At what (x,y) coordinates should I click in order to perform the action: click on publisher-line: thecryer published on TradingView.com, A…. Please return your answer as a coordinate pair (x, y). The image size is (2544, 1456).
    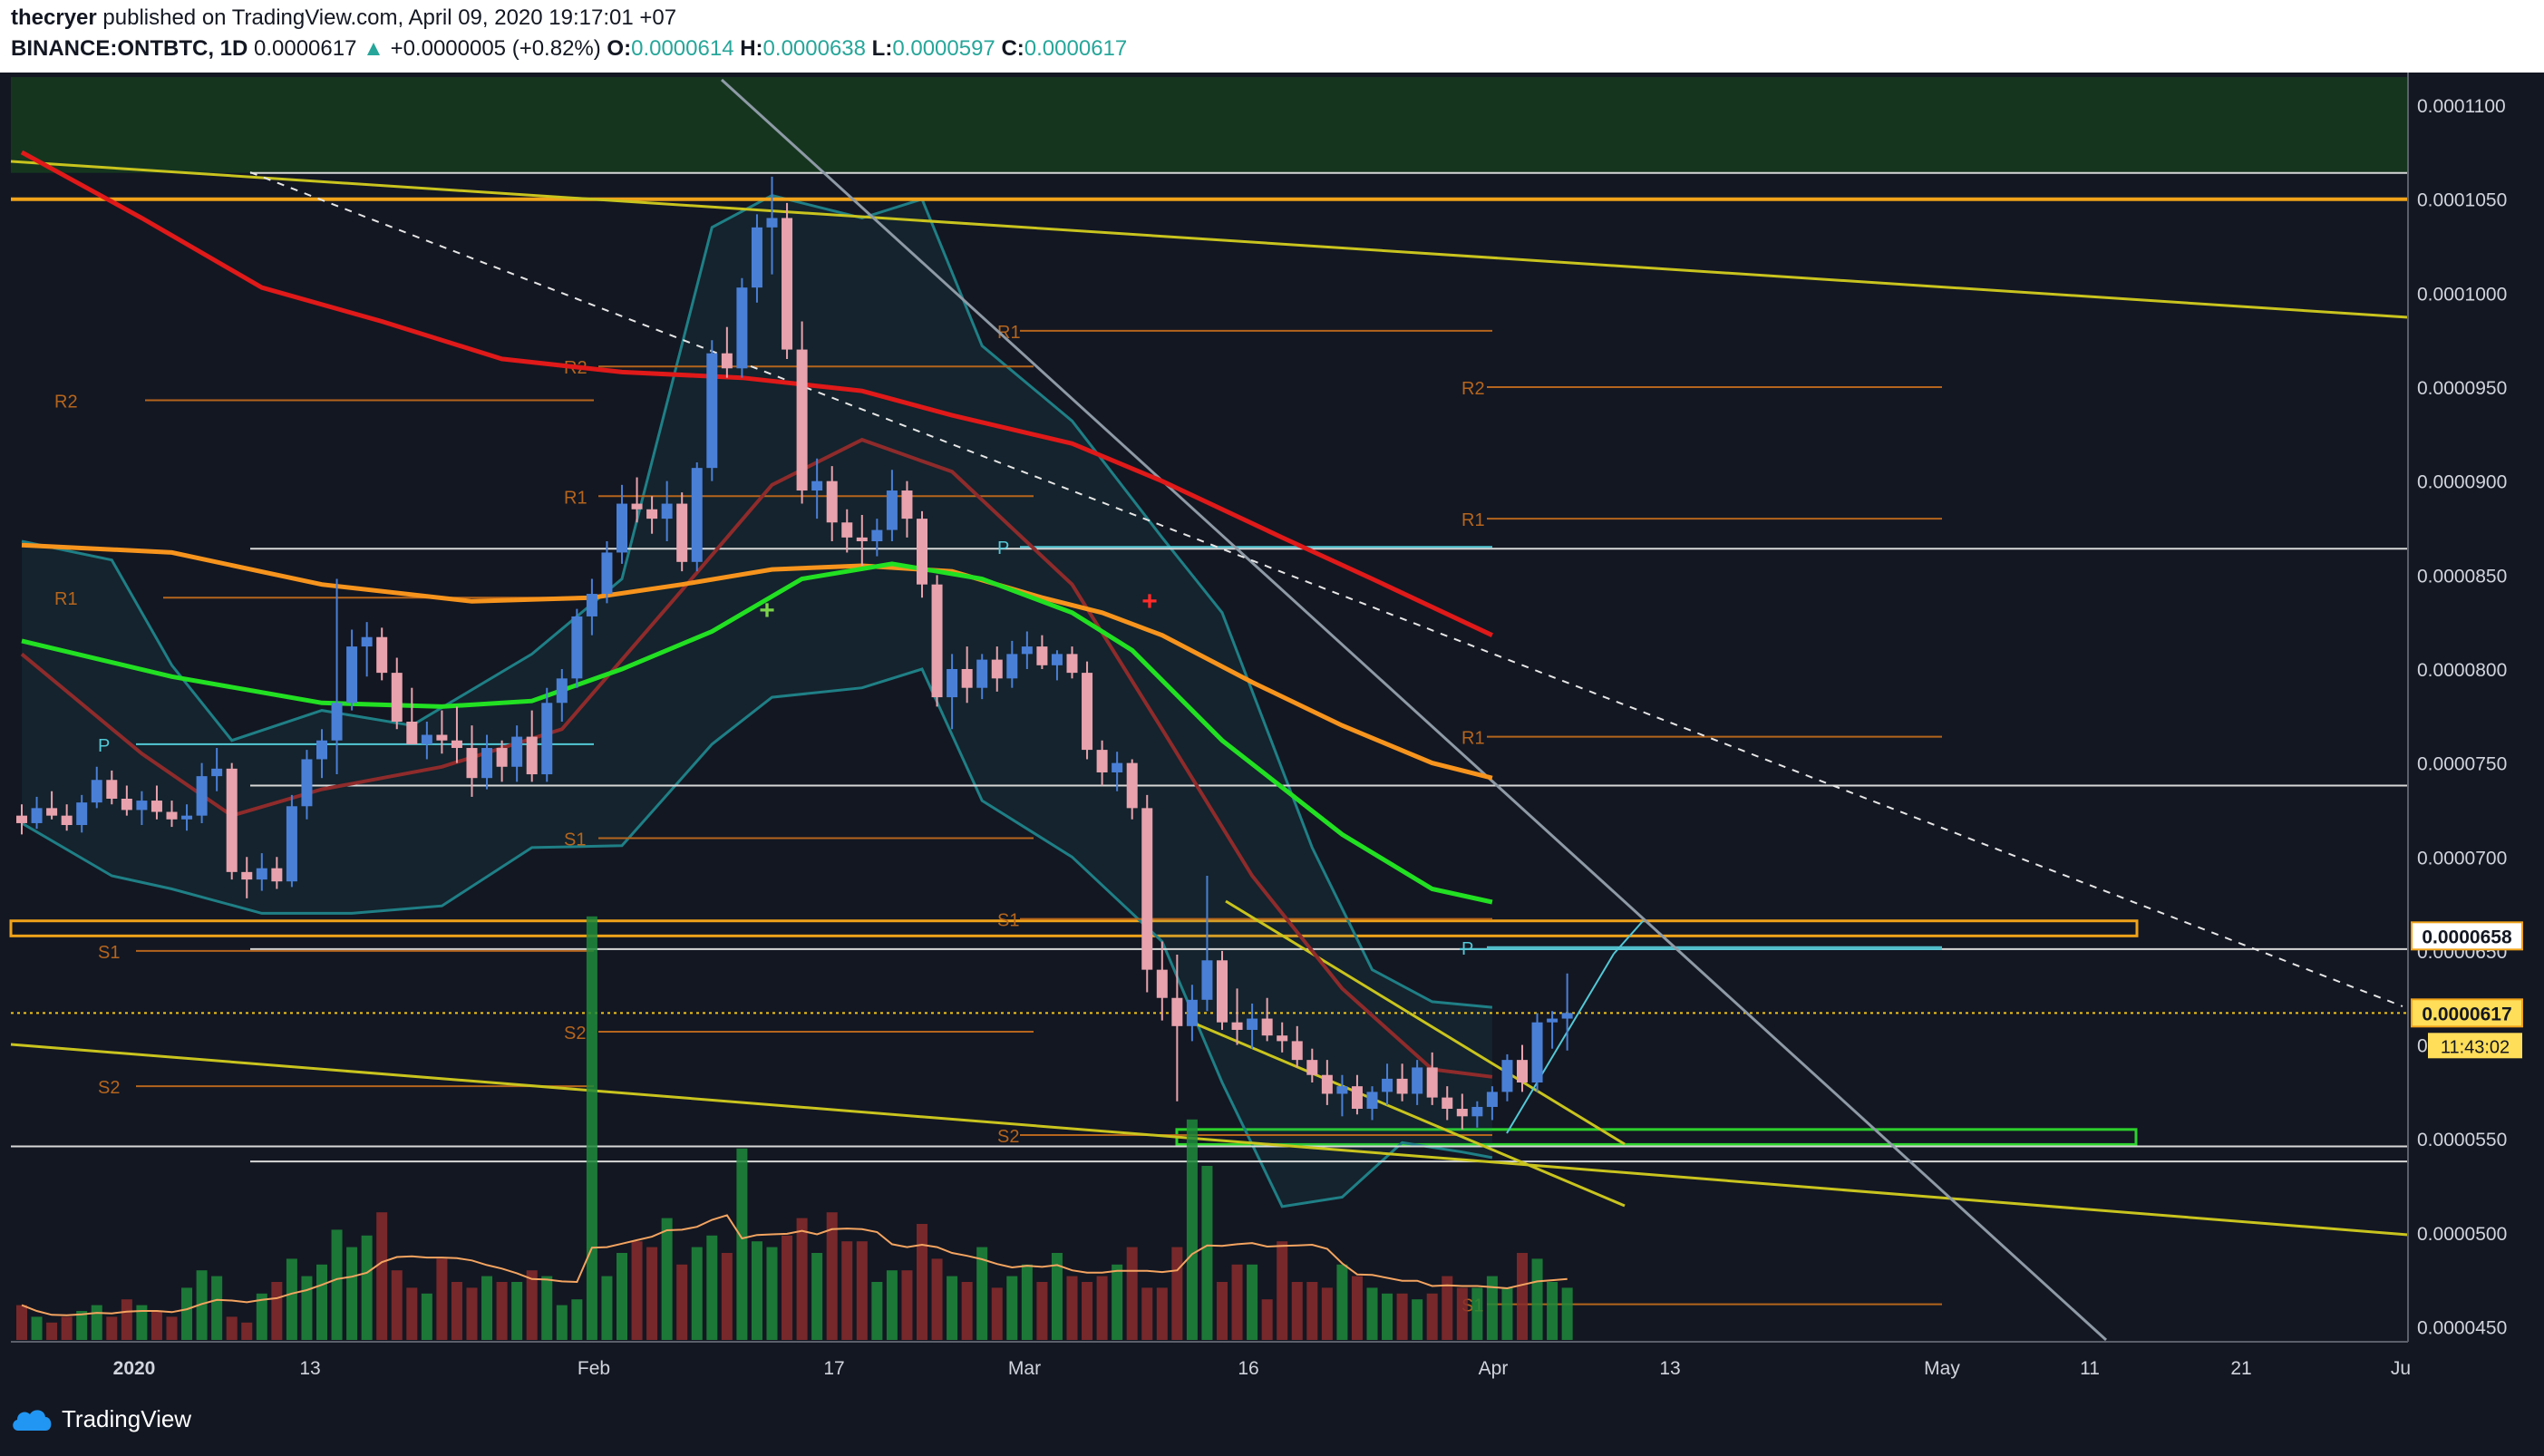
    Looking at the image, I should click on (343, 18).